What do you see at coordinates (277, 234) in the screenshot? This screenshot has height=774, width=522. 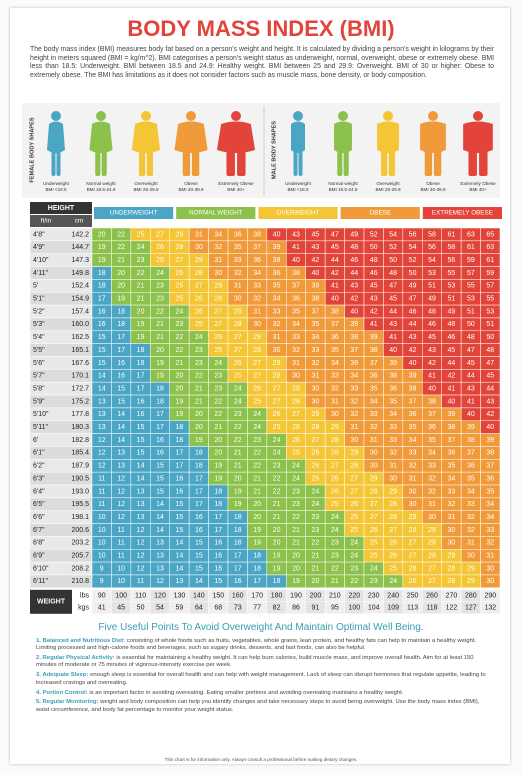 I see `bmi-value: 40` at bounding box center [277, 234].